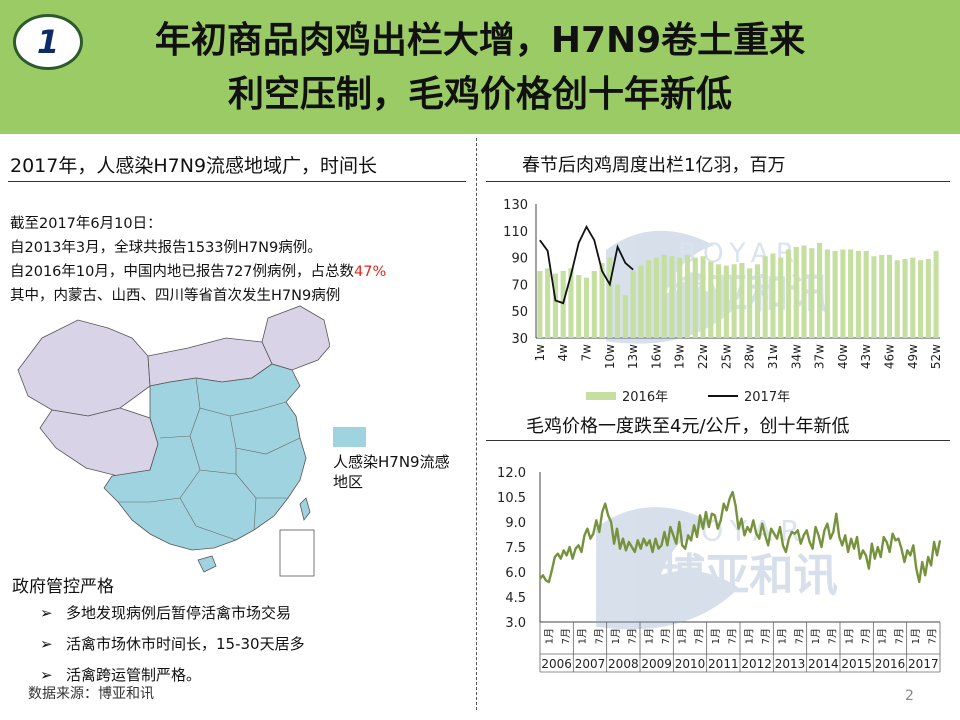  What do you see at coordinates (175, 296) in the screenshot?
I see `note-new-provinces: 其中，内蒙古、山西、四川等省首次发生H7N9病例` at bounding box center [175, 296].